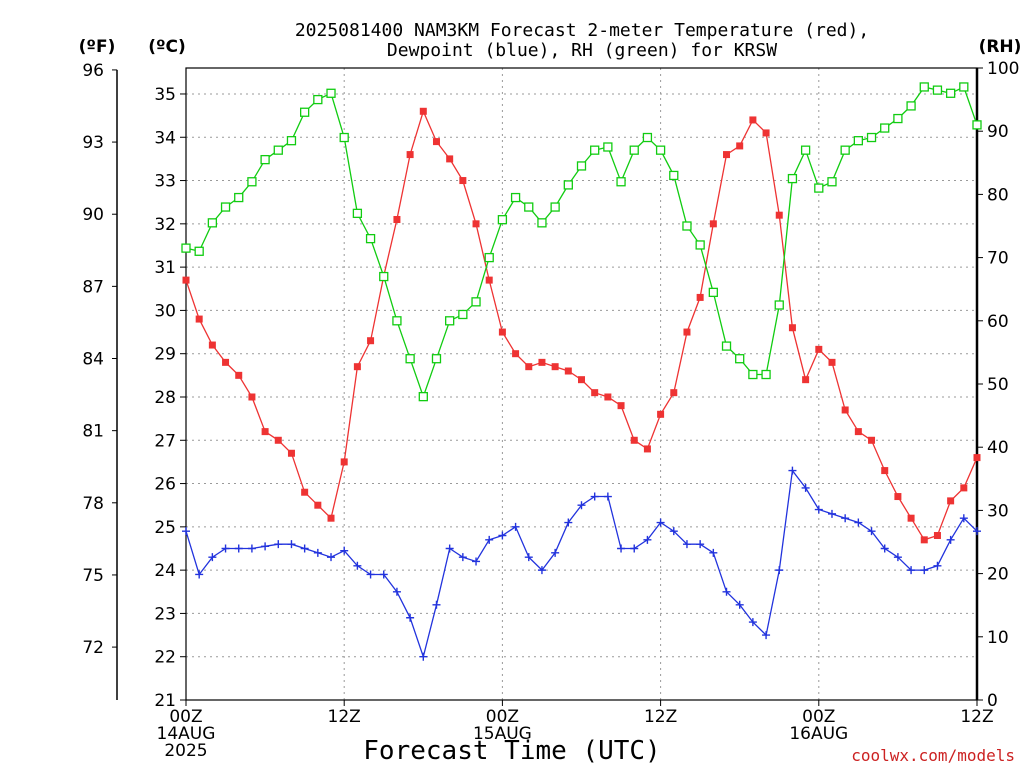  I want to click on celsius-tick-label: 24, so click(165, 571).